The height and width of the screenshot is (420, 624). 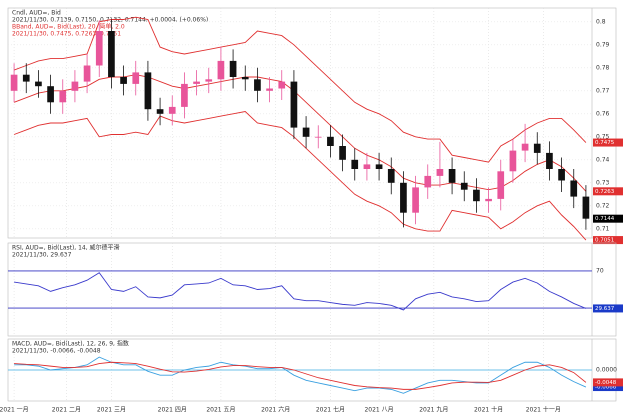 I want to click on y-tick-label: 0.0000, so click(x=606, y=370).